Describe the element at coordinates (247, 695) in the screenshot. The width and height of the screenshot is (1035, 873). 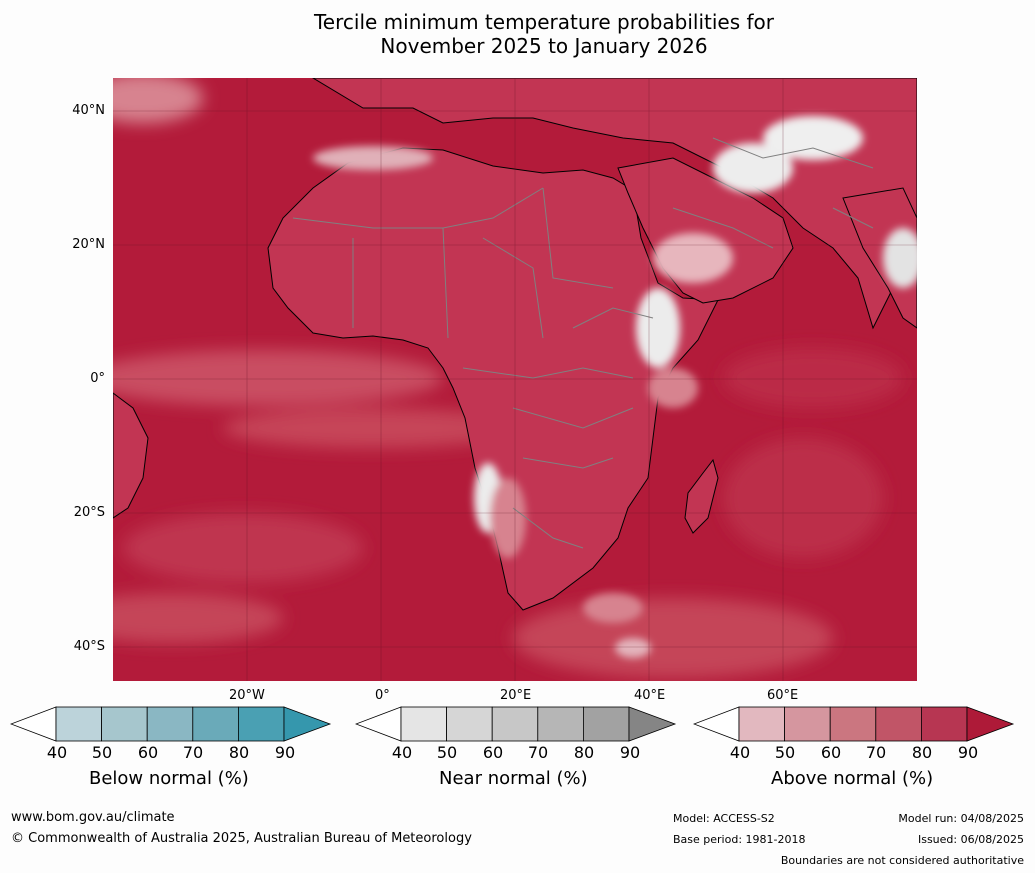
I see `lon-label-20w: 20°W` at that location.